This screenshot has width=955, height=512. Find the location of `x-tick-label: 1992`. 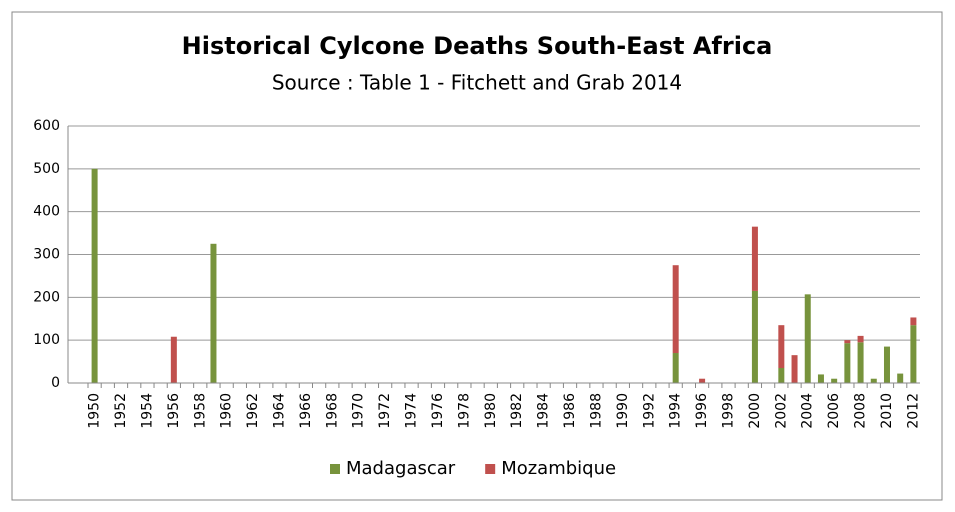

x-tick-label: 1992 is located at coordinates (649, 411).